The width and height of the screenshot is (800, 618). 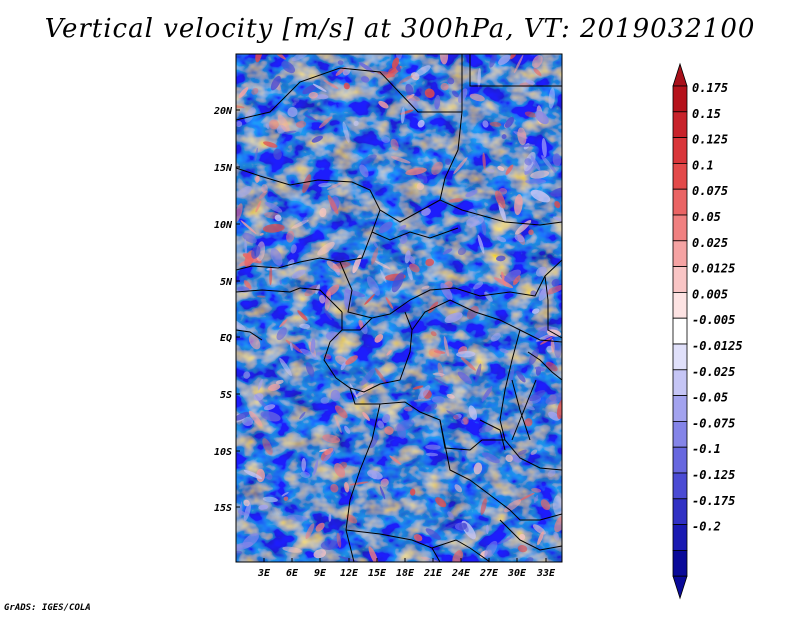 What do you see at coordinates (489, 573) in the screenshot?
I see `lon-label: 27E` at bounding box center [489, 573].